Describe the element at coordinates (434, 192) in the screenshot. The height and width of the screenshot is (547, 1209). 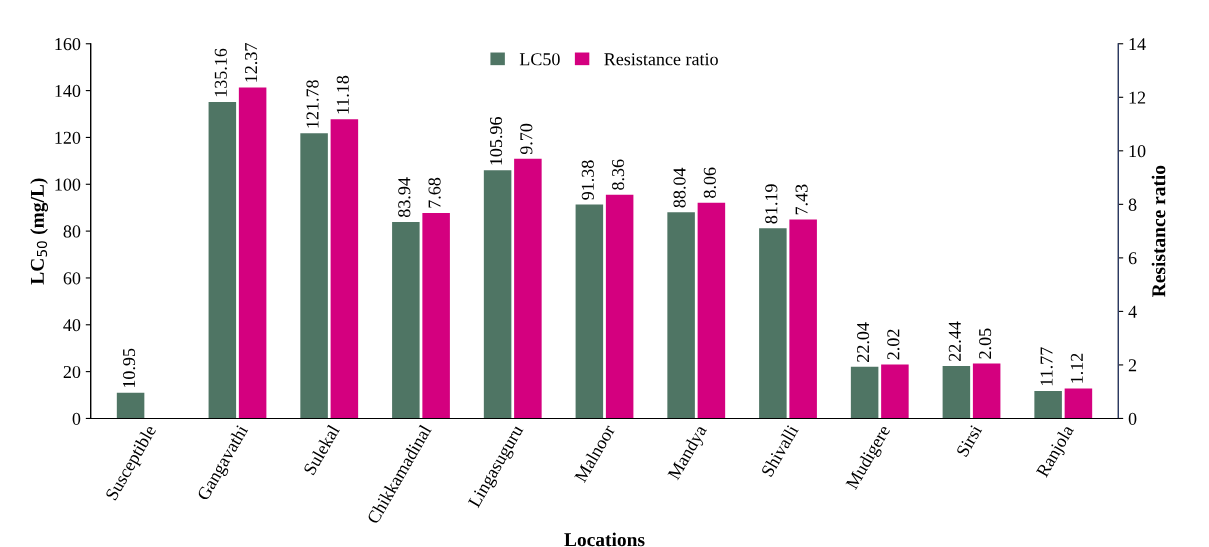
I see `data-label: 7.68` at that location.